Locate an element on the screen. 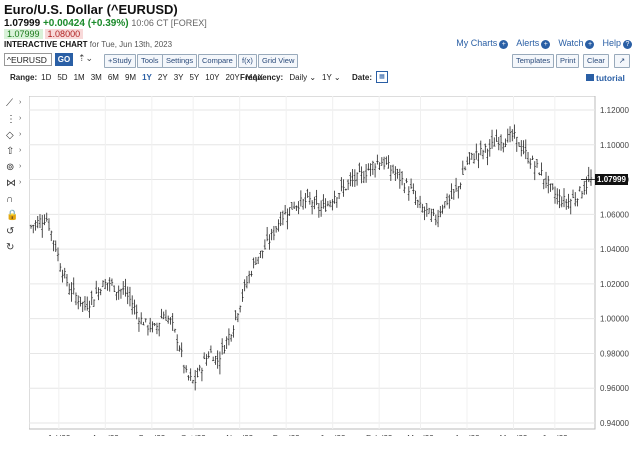 Image resolution: width=640 pixels, height=455 pixels. period-value: 1Y is located at coordinates (327, 77).